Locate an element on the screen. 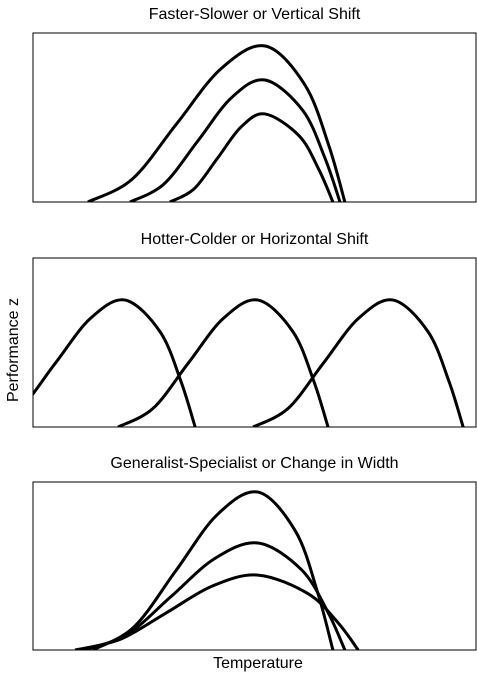  y-axis-label: Performance z is located at coordinates (13, 350).